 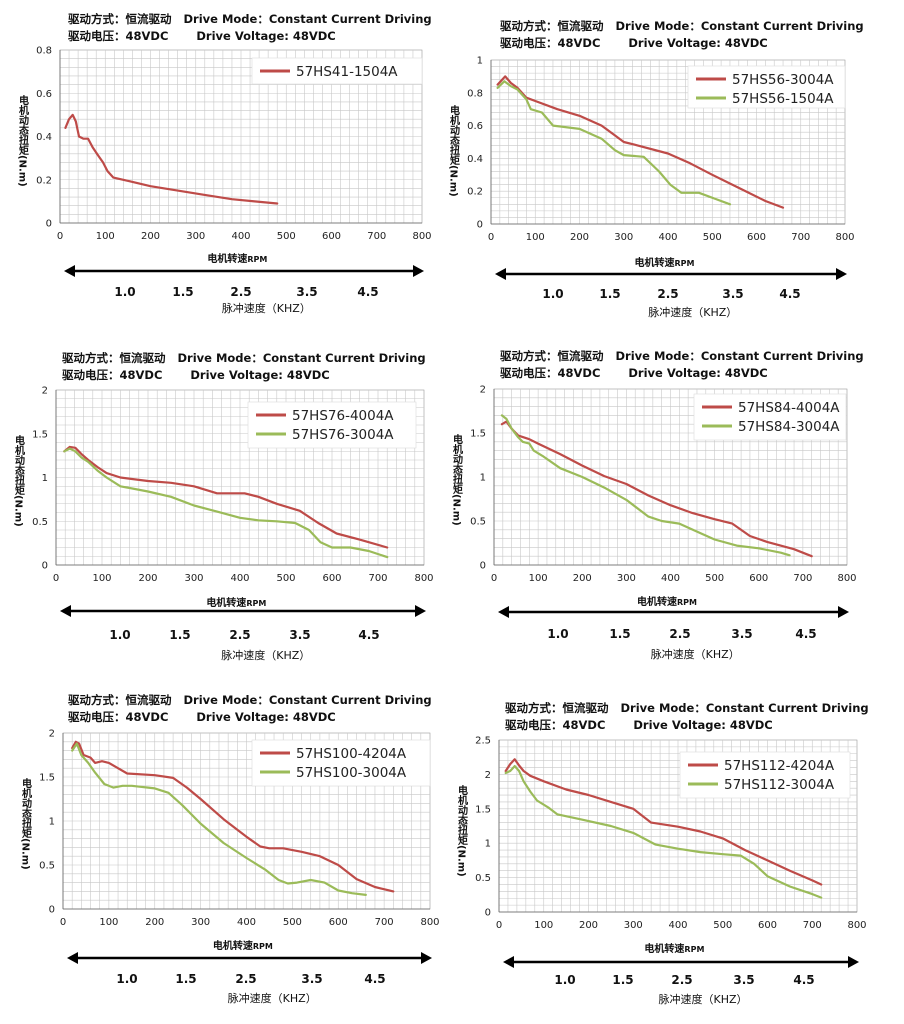 What do you see at coordinates (779, 785) in the screenshot?
I see `legend-entry: 57HS112-3004A` at bounding box center [779, 785].